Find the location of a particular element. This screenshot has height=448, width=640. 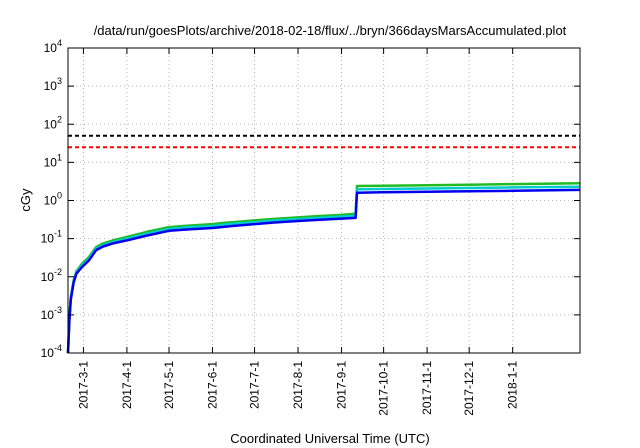

y-tick-label: 10⁰ is located at coordinates (53, 199).